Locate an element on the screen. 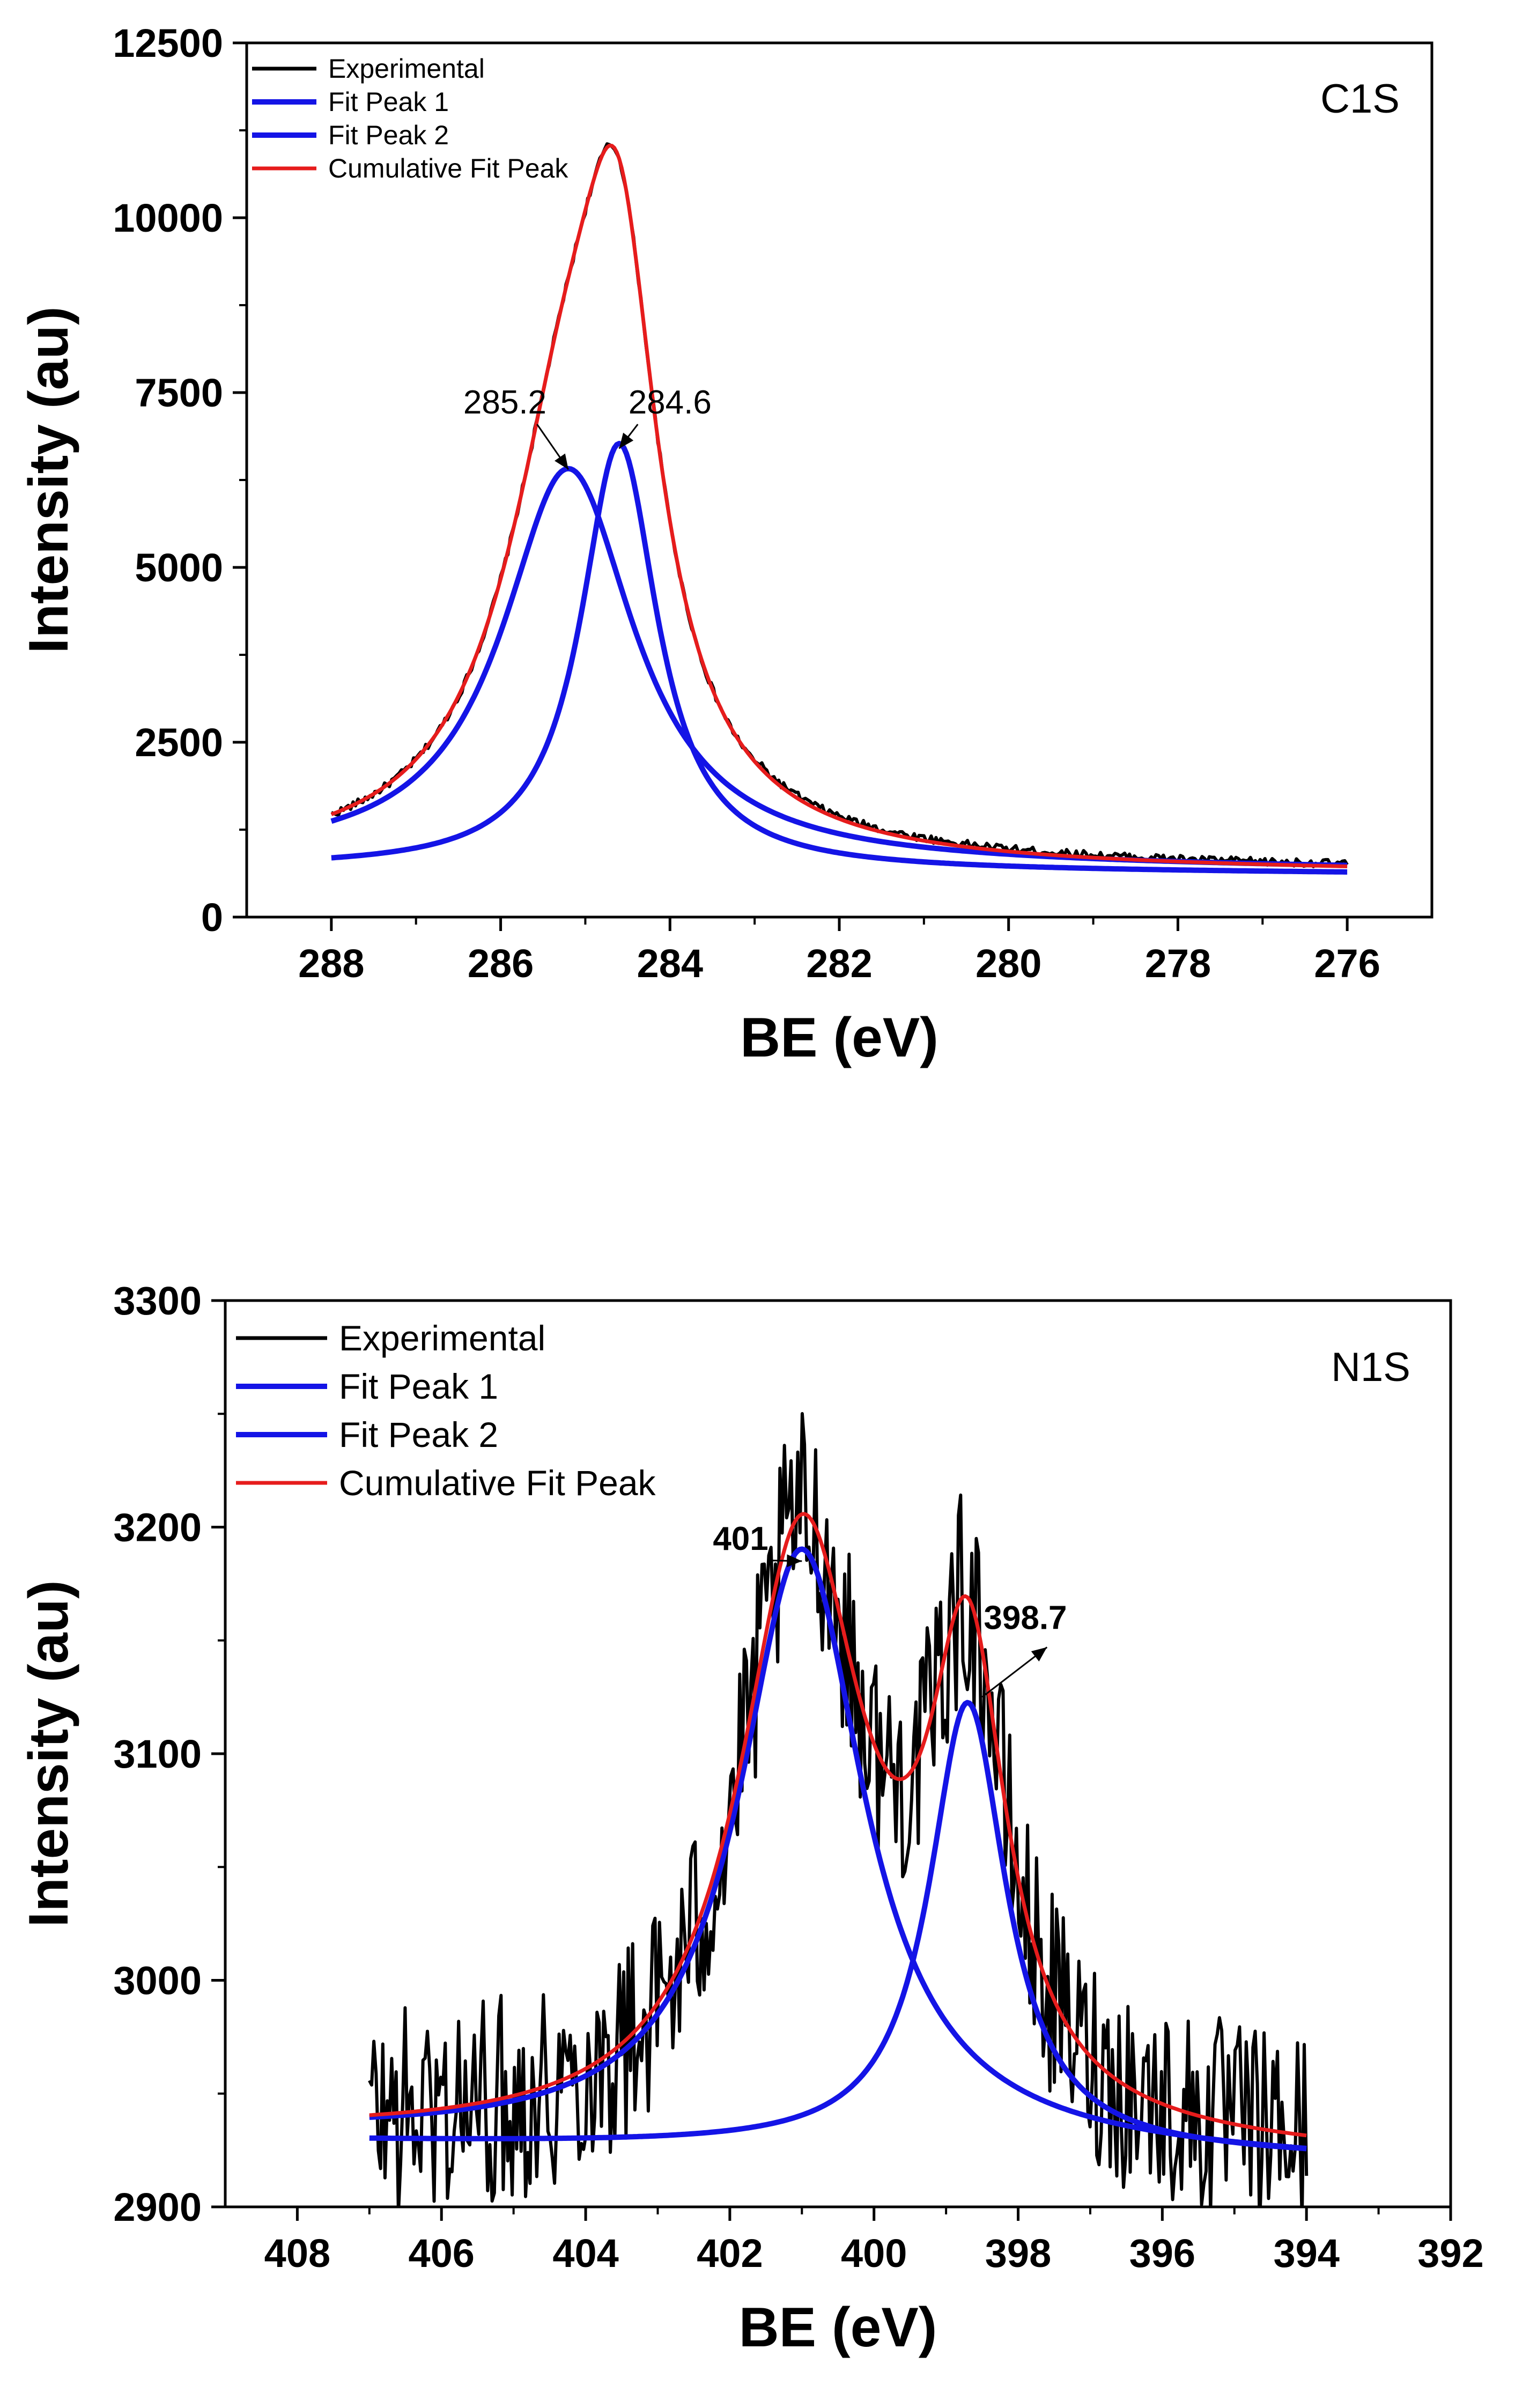 This screenshot has height=2408, width=1515. panel-label: C1S is located at coordinates (1360, 99).